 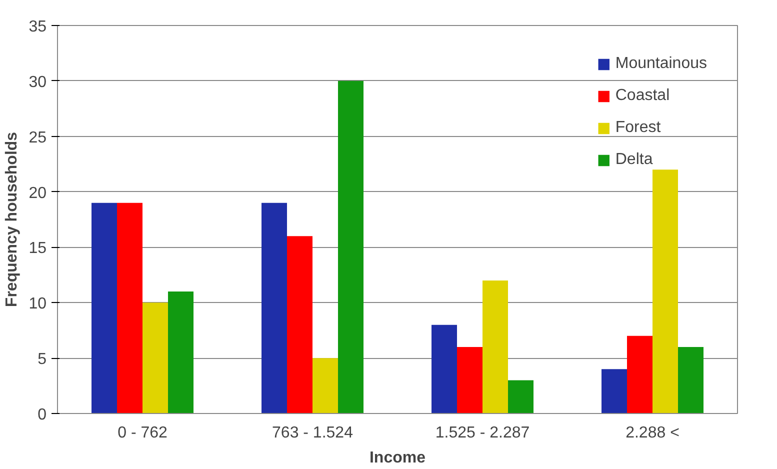 What do you see at coordinates (653, 433) in the screenshot?
I see `x-tick-label: 2.288 <` at bounding box center [653, 433].